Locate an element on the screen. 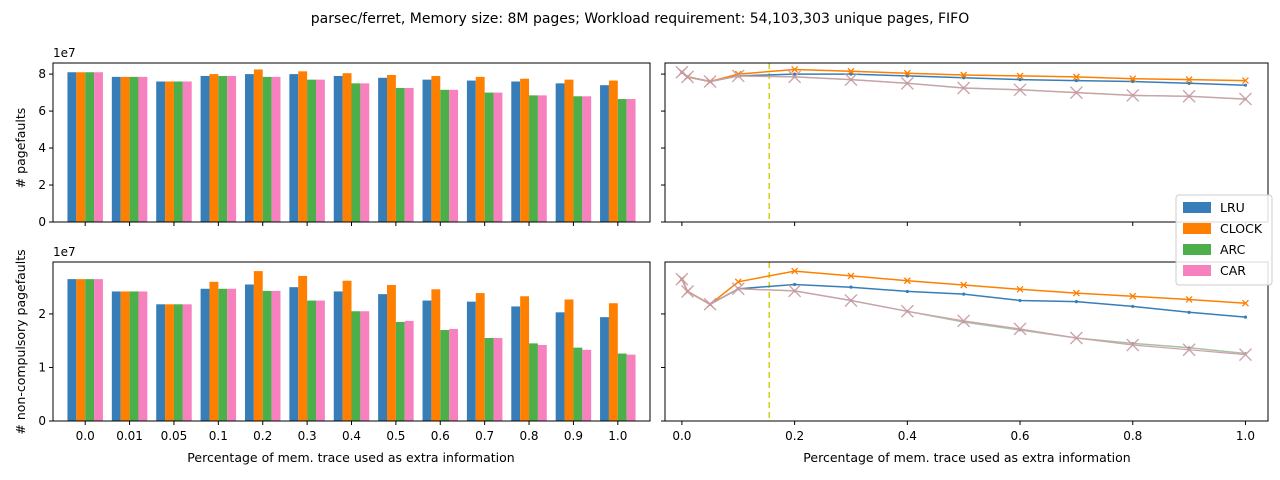  bottom-right-xtick-label: 0.2 is located at coordinates (794, 436).